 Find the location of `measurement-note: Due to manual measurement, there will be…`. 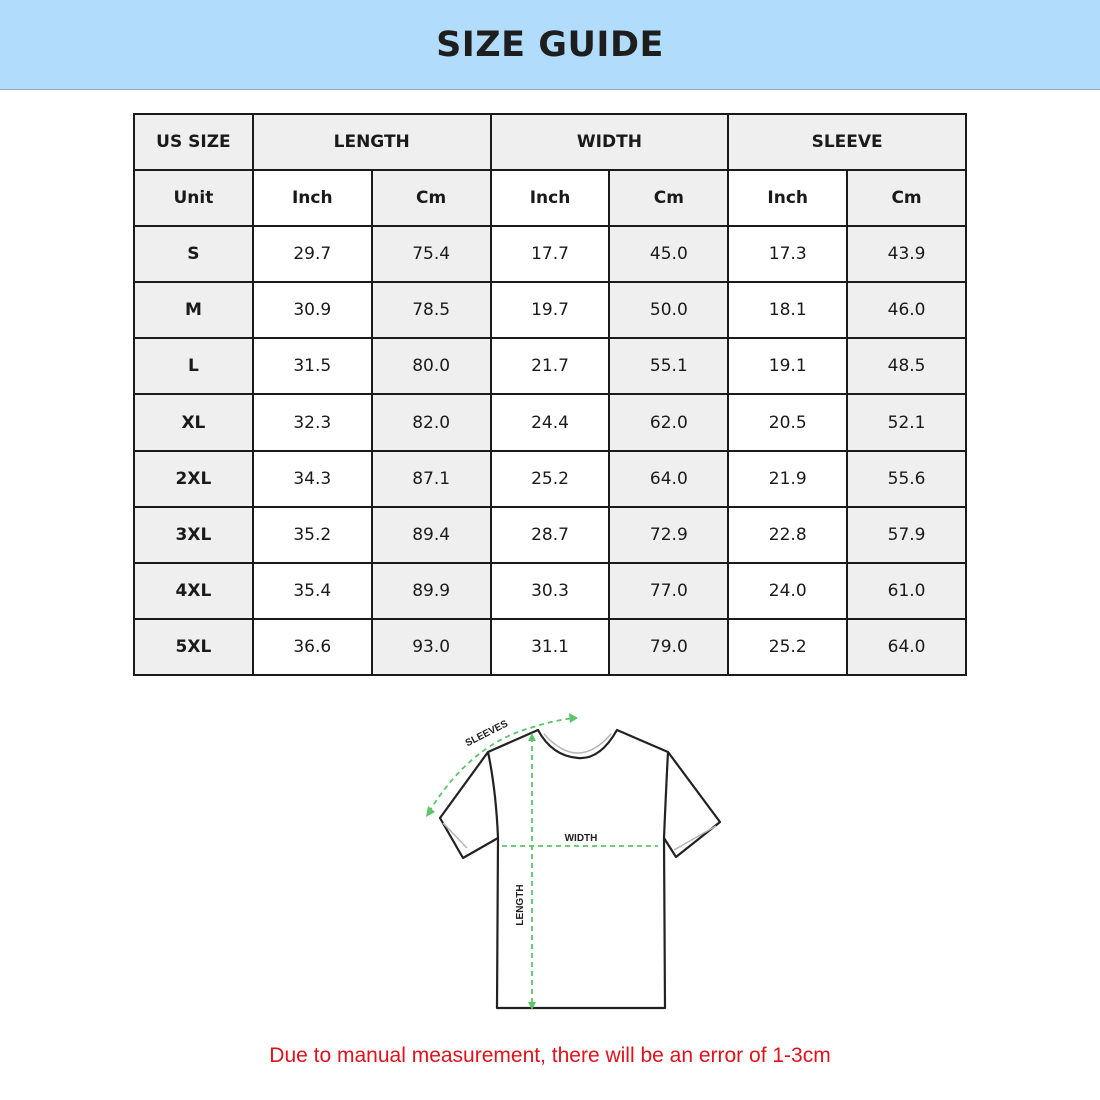

measurement-note: Due to manual measurement, there will be… is located at coordinates (550, 1055).